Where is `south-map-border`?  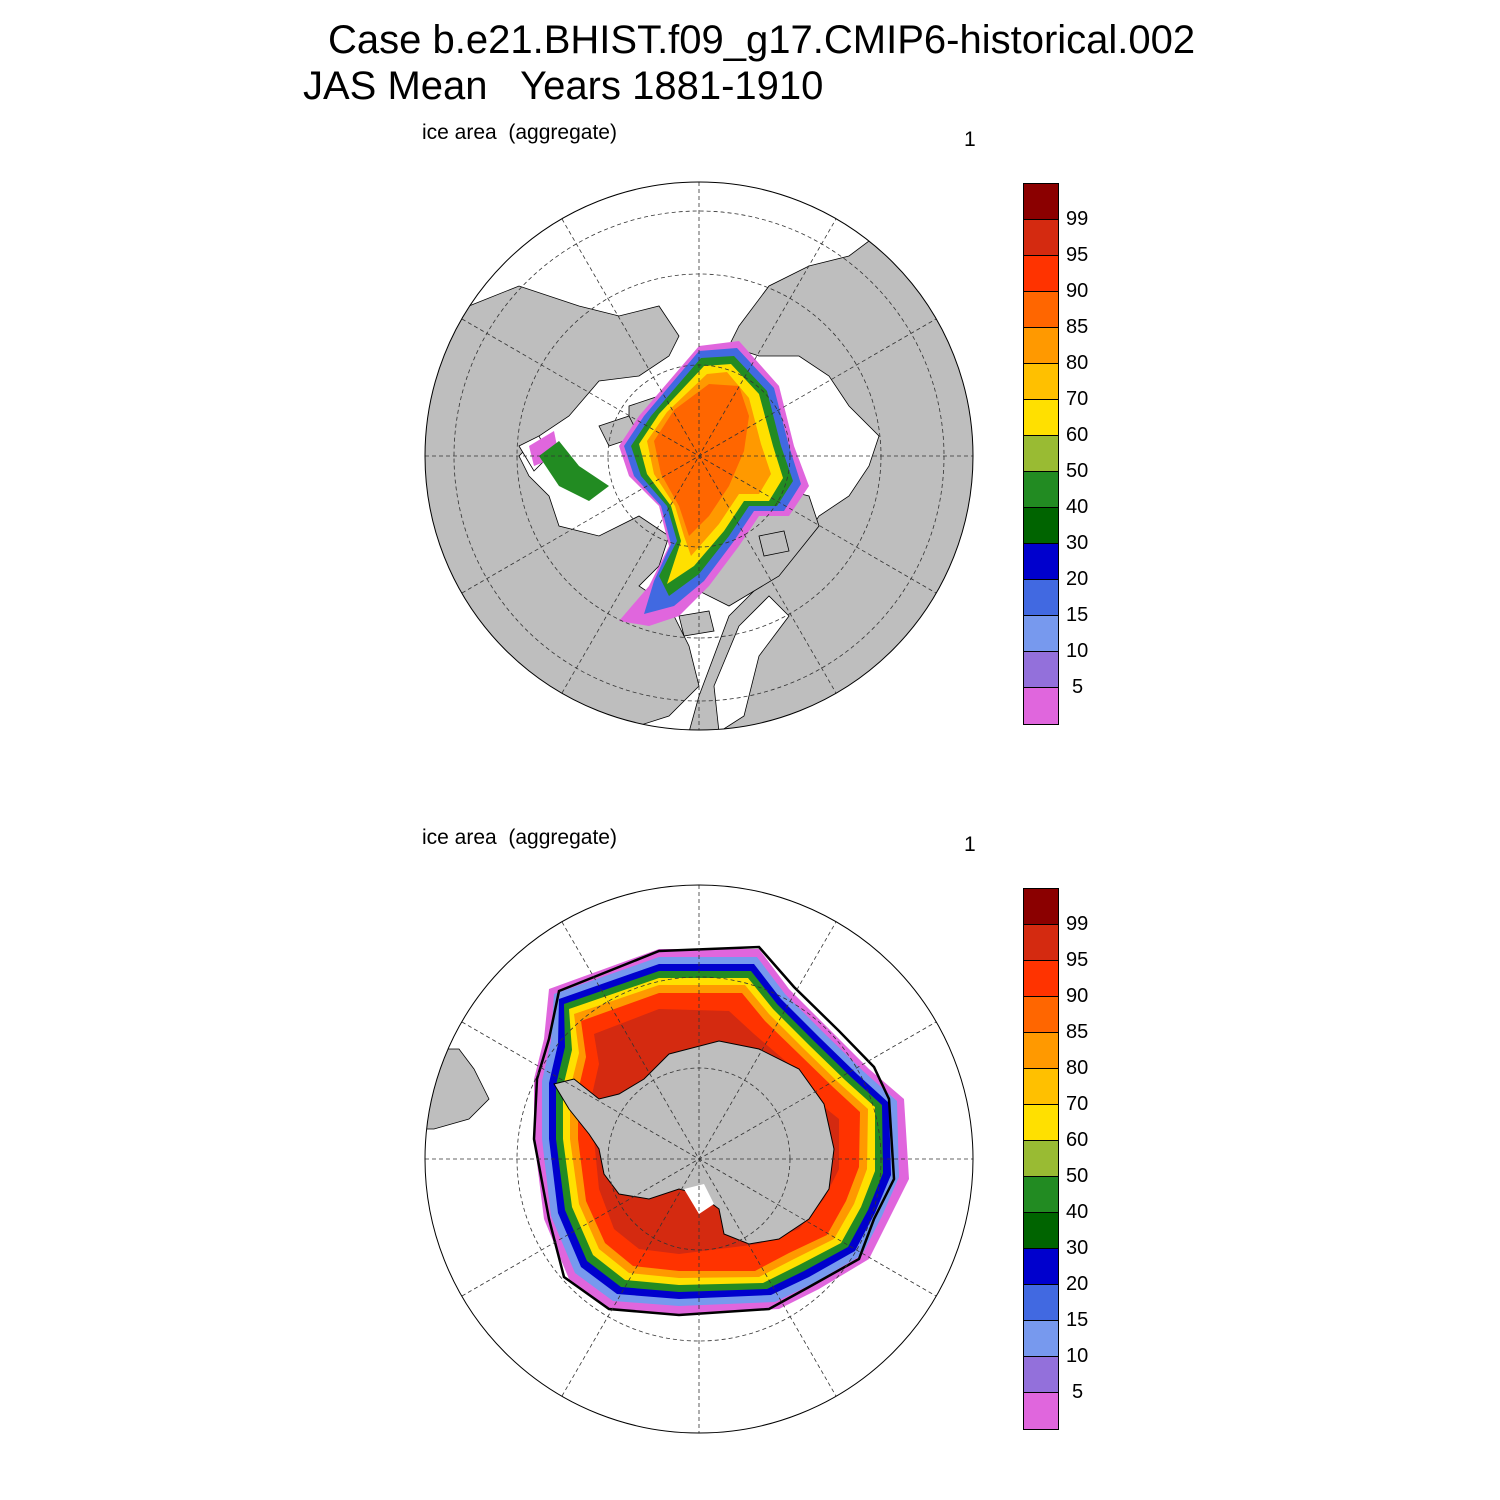 south-map-border is located at coordinates (699, 1159).